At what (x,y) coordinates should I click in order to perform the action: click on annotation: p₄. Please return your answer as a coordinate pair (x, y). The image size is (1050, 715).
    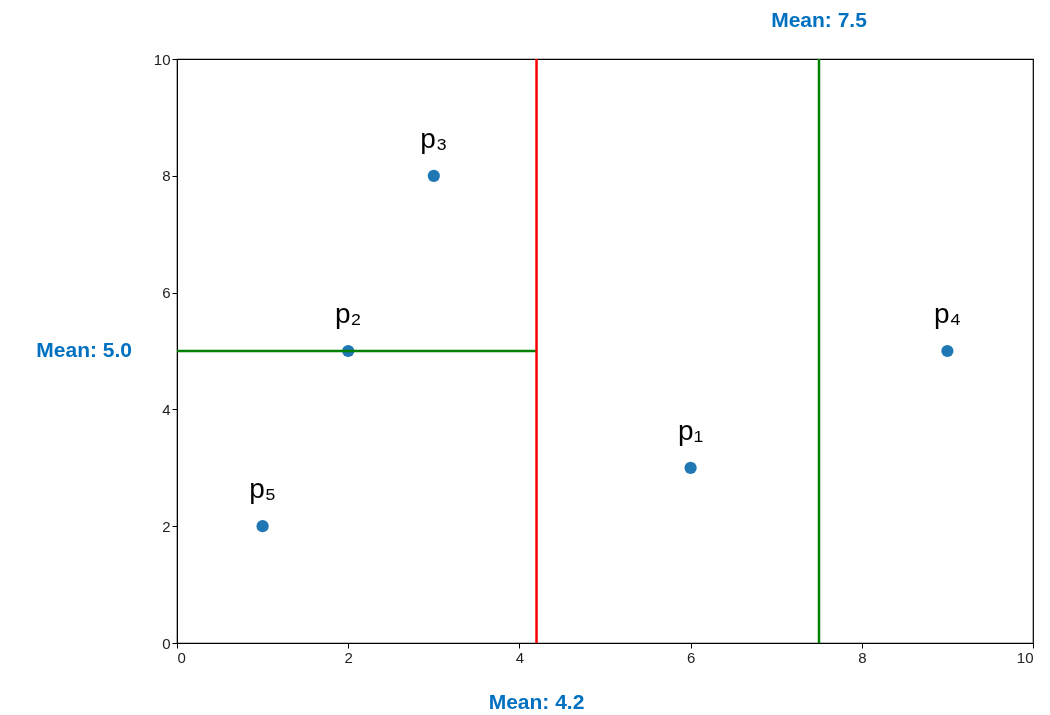
    Looking at the image, I should click on (947, 313).